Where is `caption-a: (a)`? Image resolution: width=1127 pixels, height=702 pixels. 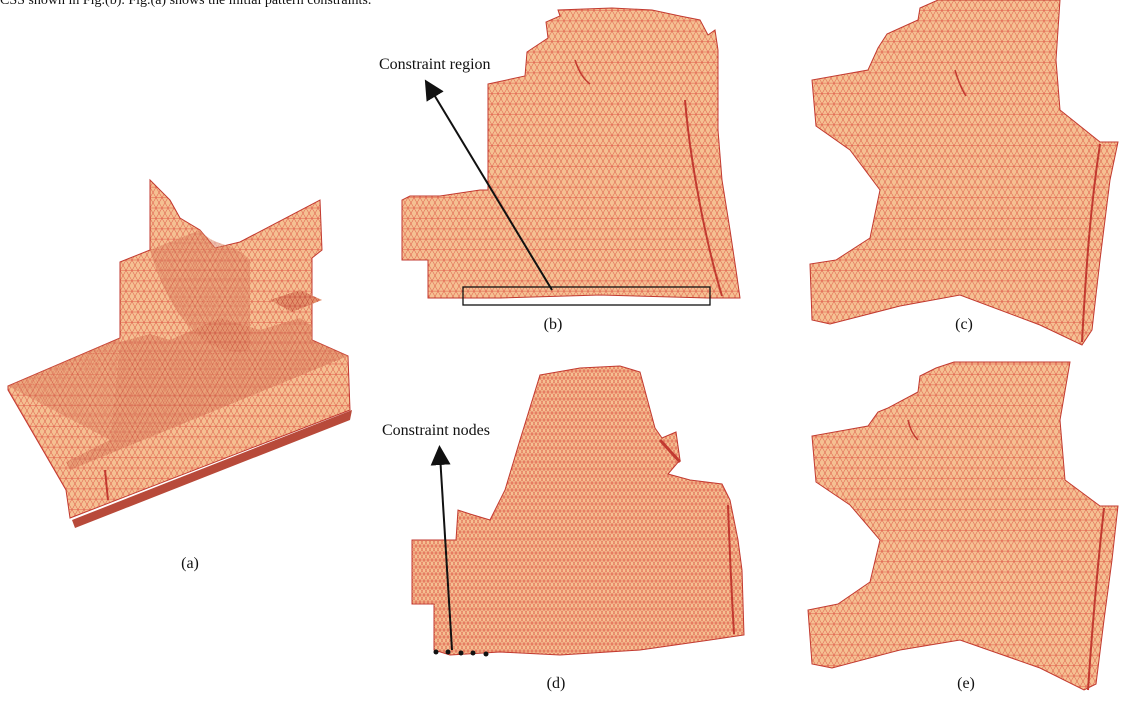
caption-a: (a) is located at coordinates (190, 563).